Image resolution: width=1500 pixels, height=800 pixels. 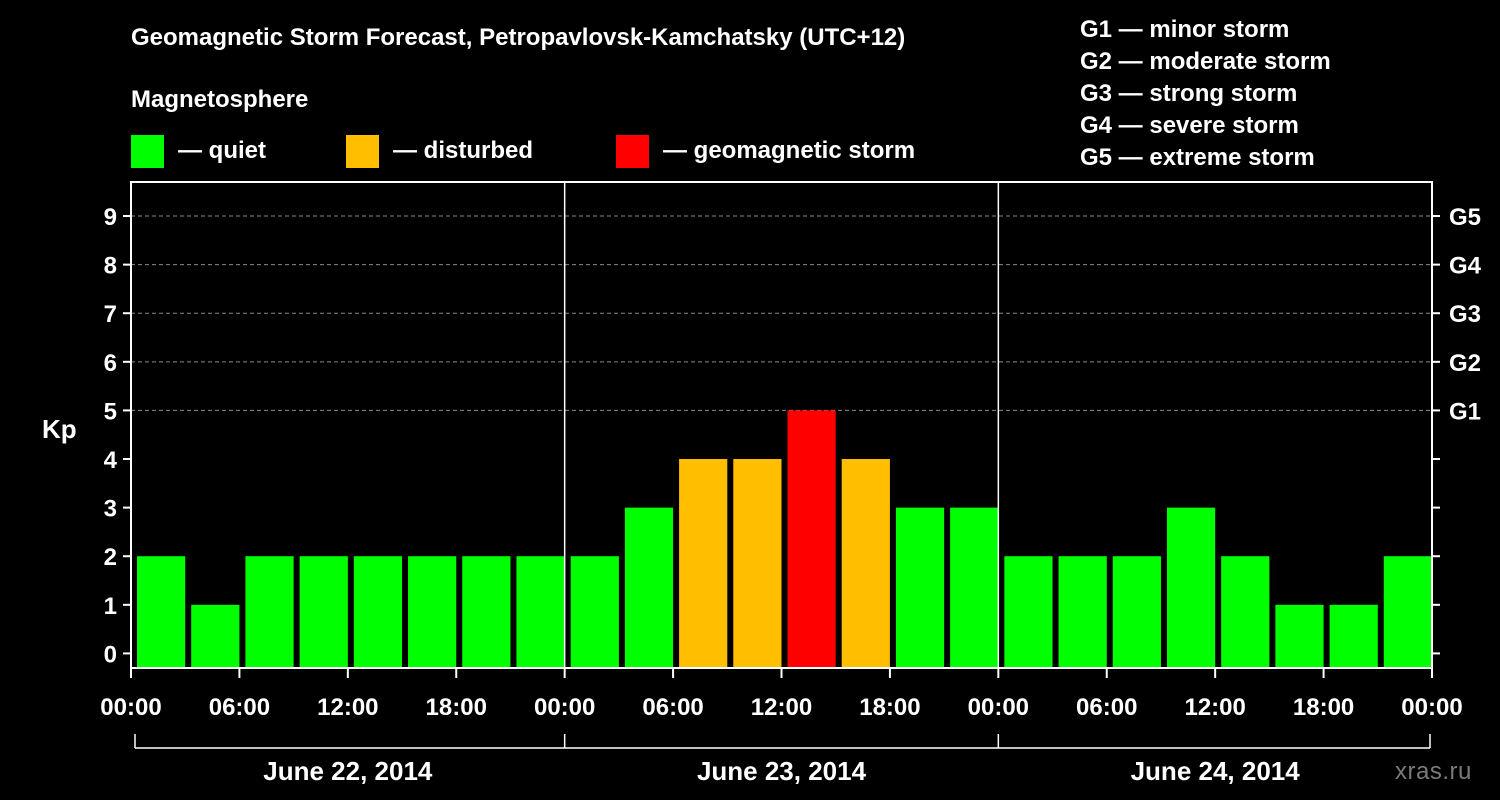 I want to click on legend-label-disturbed: — disturbed, so click(x=463, y=150).